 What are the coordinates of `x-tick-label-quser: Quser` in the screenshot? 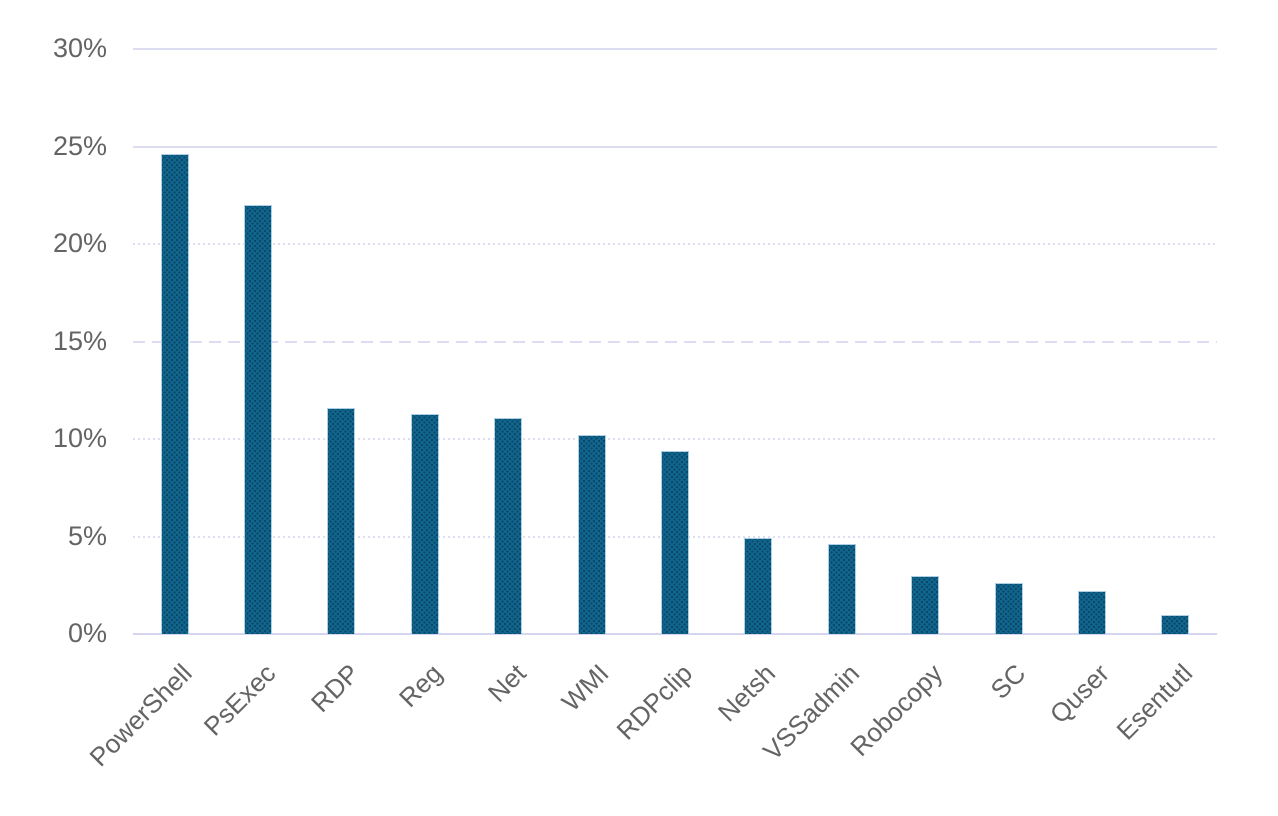 It's located at (1079, 694).